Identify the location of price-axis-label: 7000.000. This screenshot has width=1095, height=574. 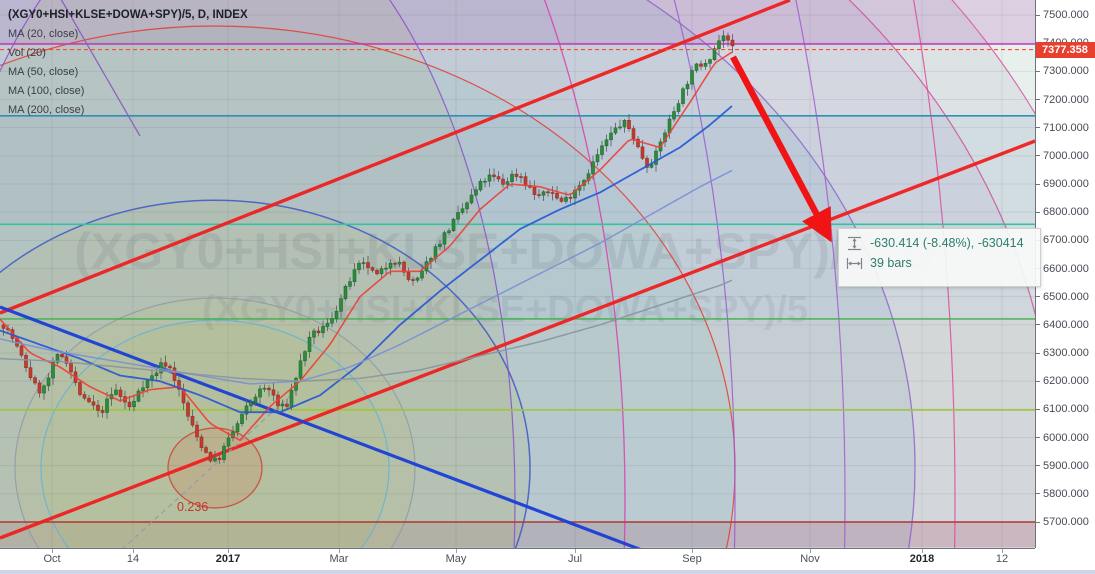
(1065, 156).